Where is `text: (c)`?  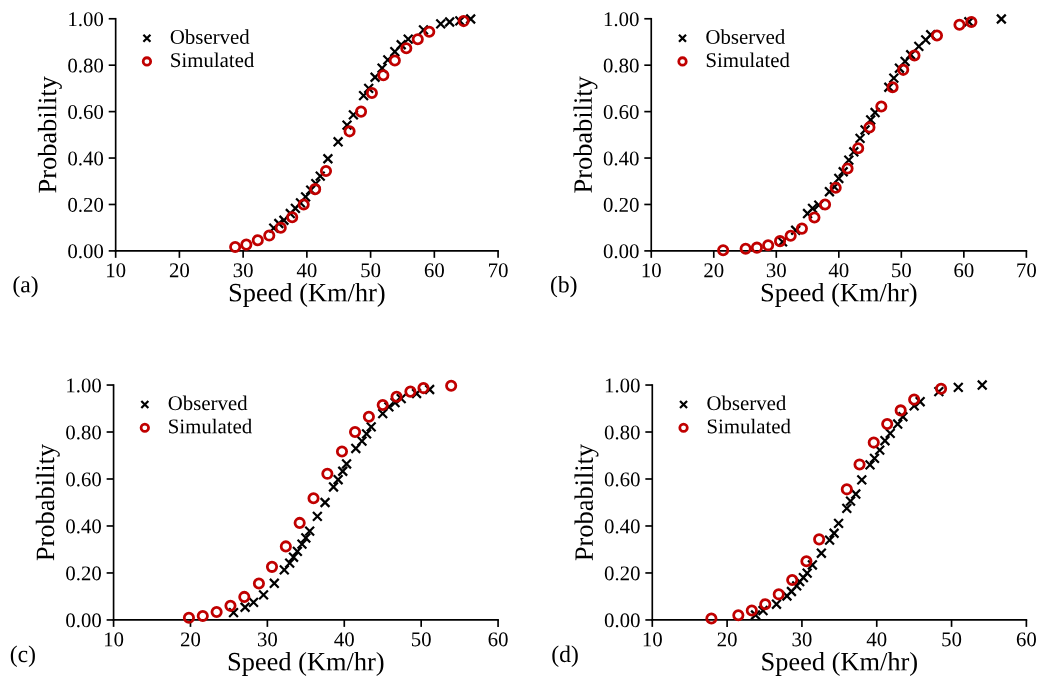
text: (c) is located at coordinates (22, 656).